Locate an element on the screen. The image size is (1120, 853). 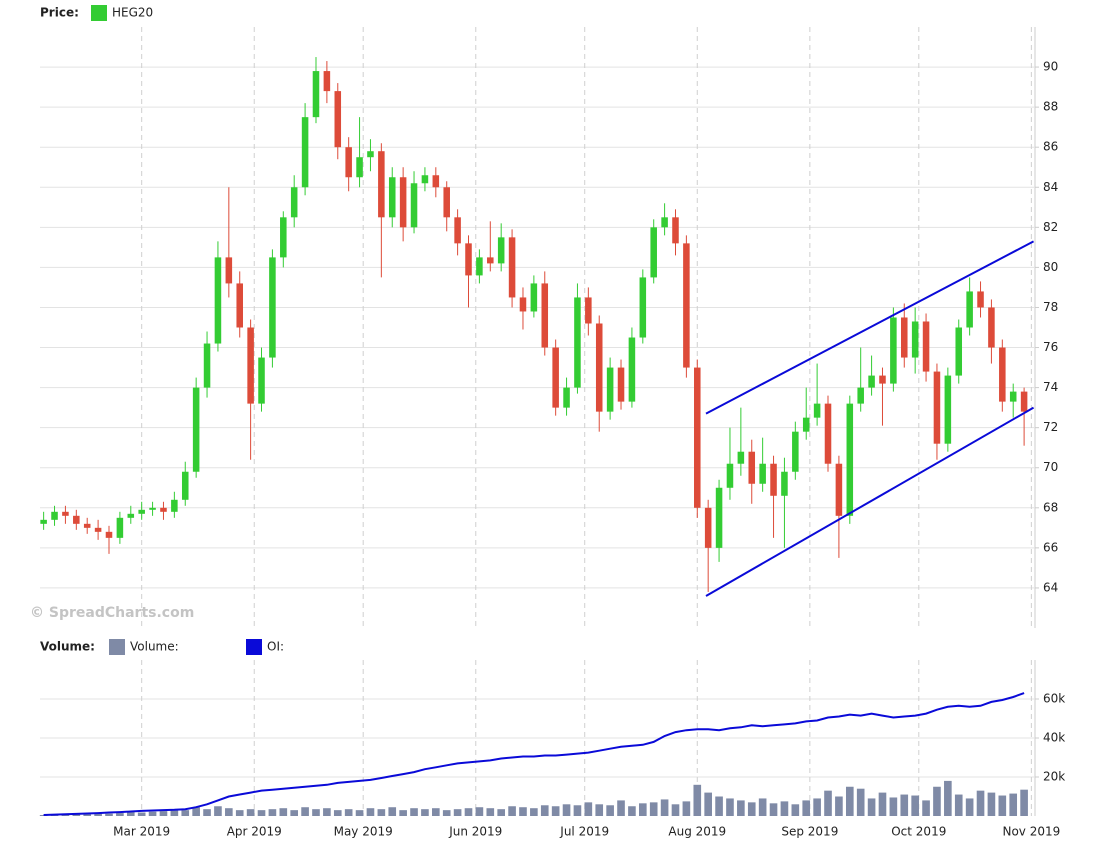
x-tick-label: Sep 2019 is located at coordinates (809, 832).